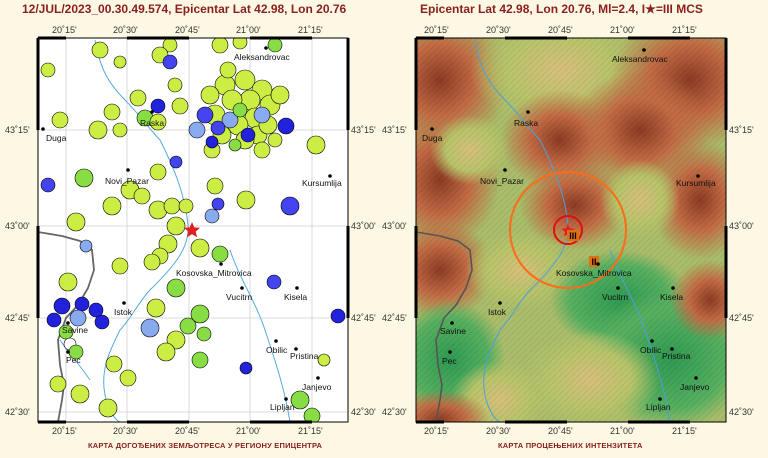  What do you see at coordinates (262, 57) in the screenshot?
I see `left-town-label: Aleksandrovac` at bounding box center [262, 57].